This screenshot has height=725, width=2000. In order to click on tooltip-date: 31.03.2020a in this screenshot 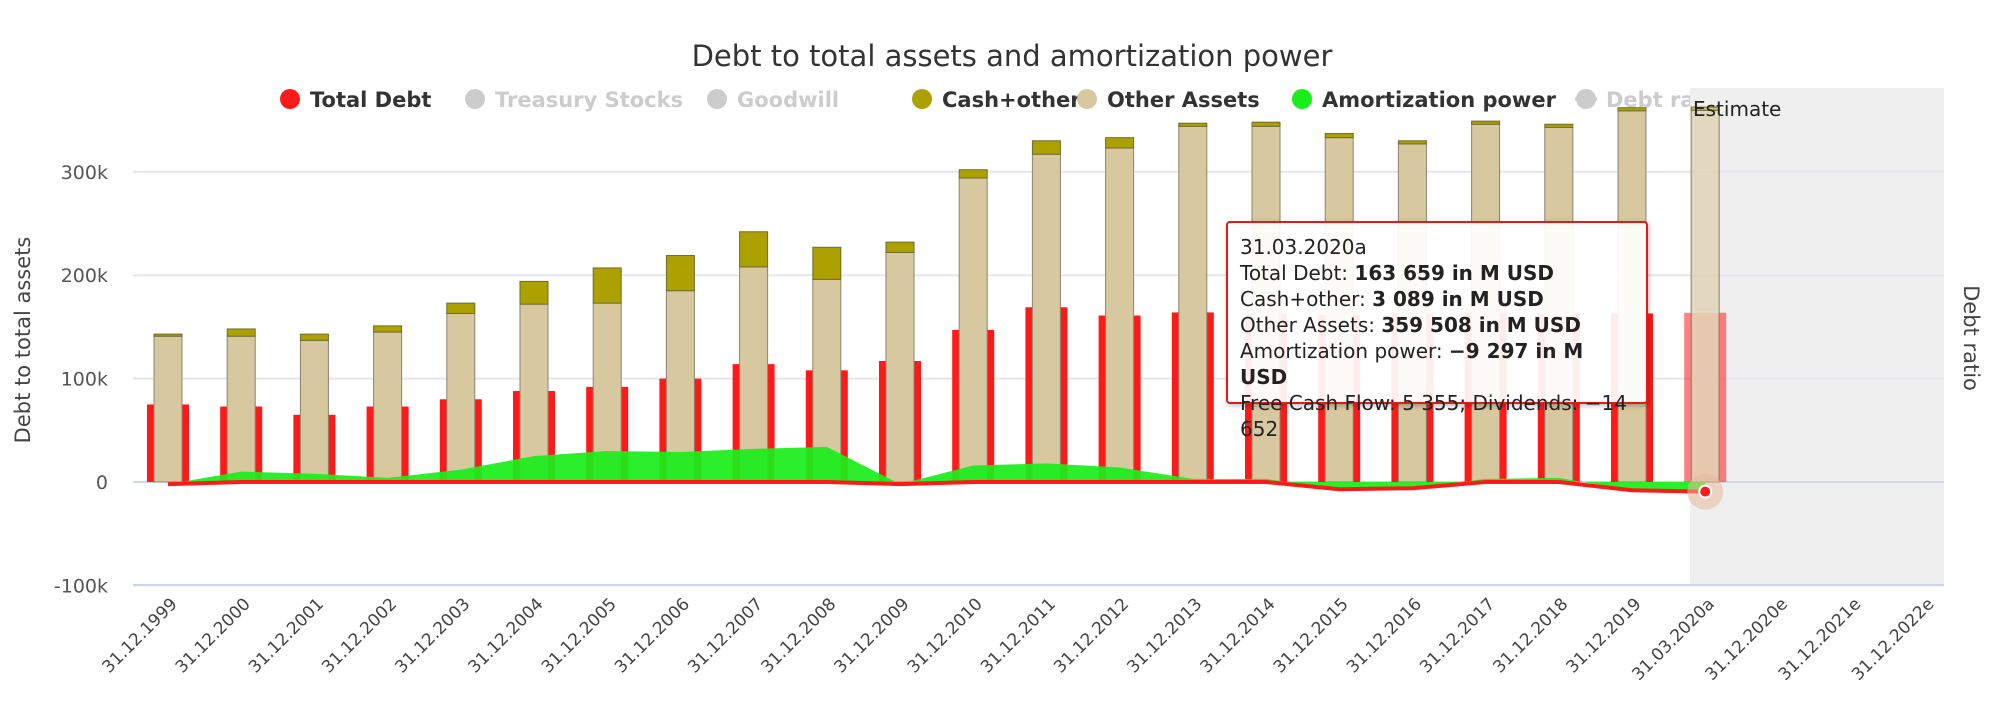, I will do `click(1303, 247)`.